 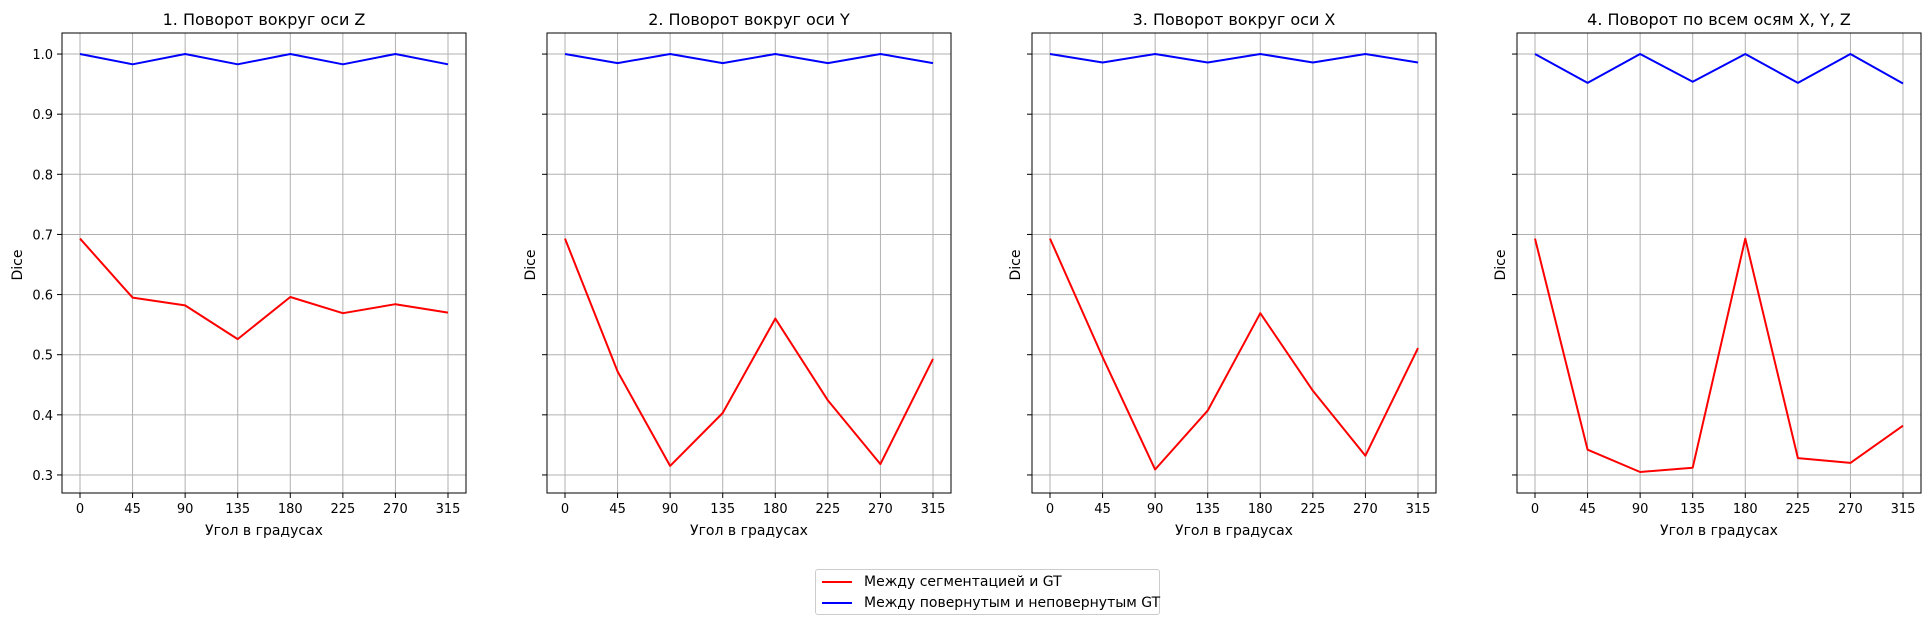 I want to click on y-tick-label: 0.8, so click(x=42, y=175).